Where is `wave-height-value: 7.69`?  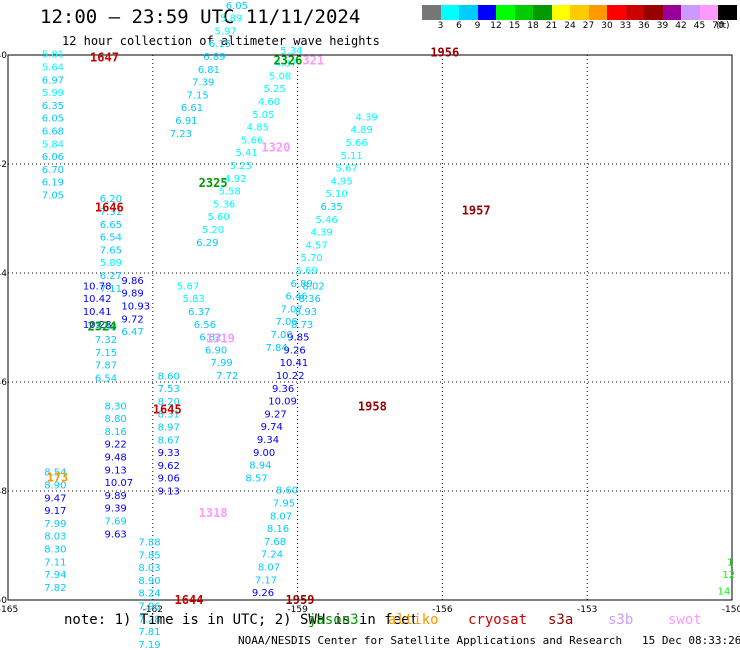 wave-height-value: 7.69 is located at coordinates (116, 521).